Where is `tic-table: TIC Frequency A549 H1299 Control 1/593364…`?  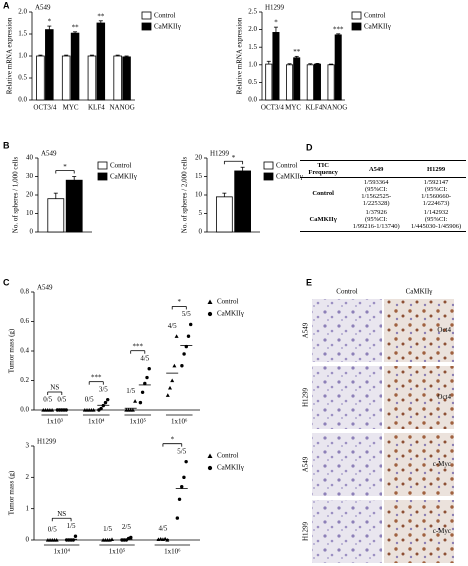
tic-table: TIC Frequency A549 H1299 Control 1/593364… is located at coordinates (383, 196).